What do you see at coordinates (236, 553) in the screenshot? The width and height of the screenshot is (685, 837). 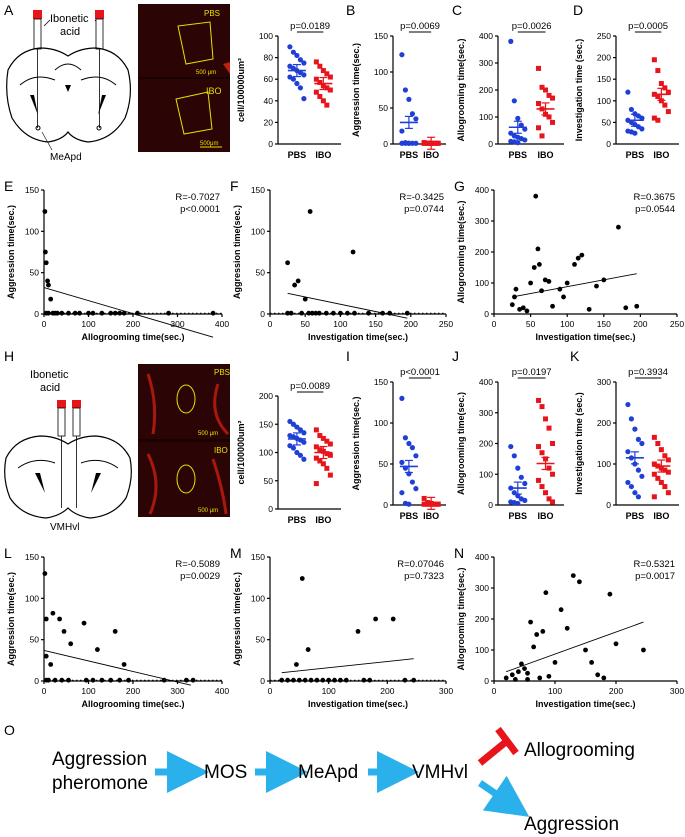 I see `panel-label-m: M` at bounding box center [236, 553].